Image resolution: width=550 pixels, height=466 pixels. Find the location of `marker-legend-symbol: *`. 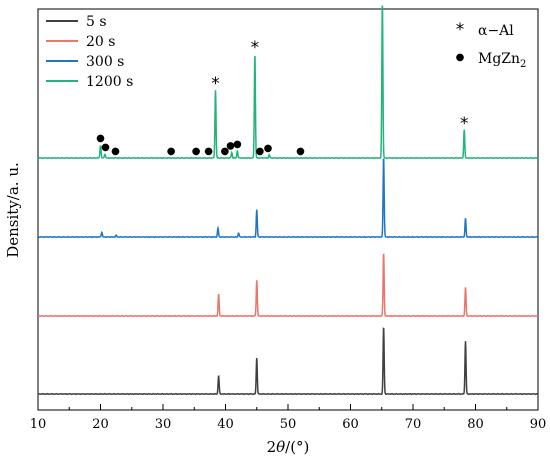

marker-legend-symbol: * is located at coordinates (460, 30).